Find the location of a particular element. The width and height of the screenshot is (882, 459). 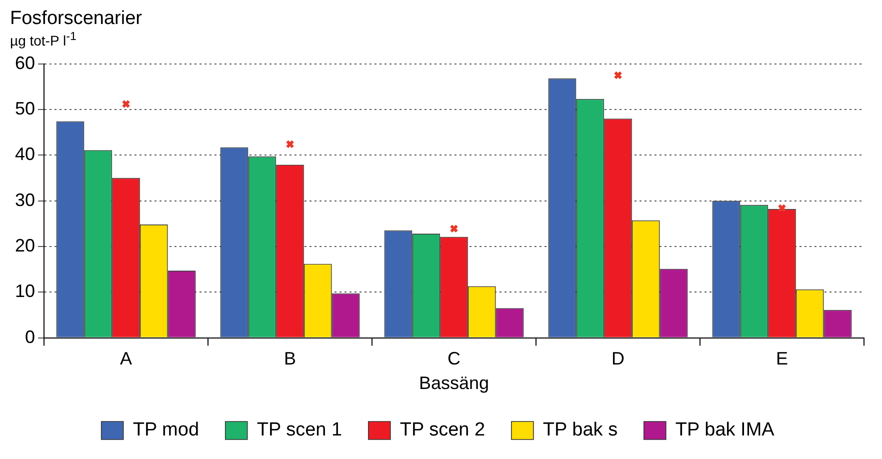

y-tick-label: 40 is located at coordinates (25, 154).